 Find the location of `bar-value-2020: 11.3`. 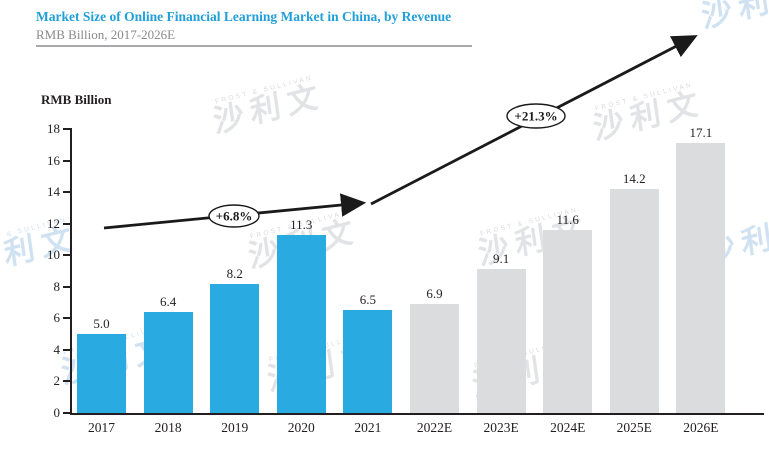

bar-value-2020: 11.3 is located at coordinates (301, 224).